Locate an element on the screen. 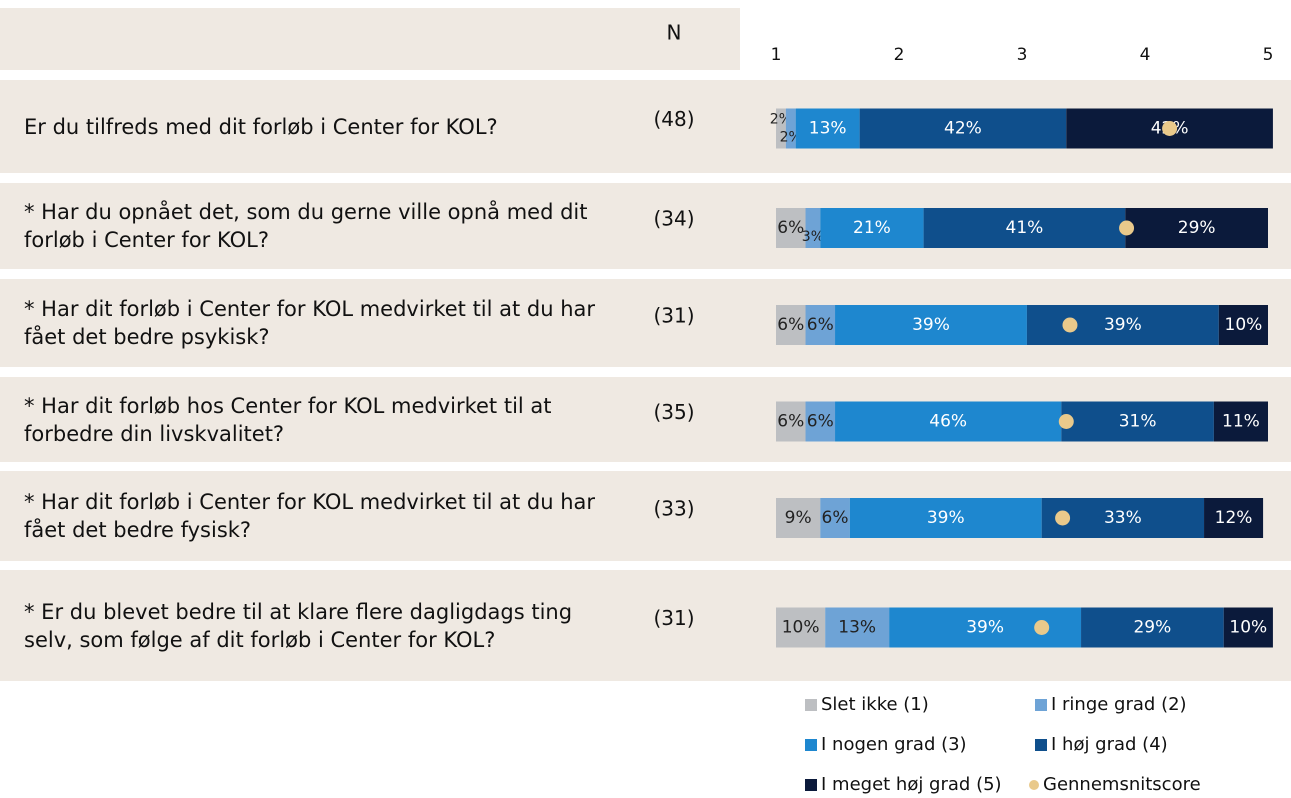 The height and width of the screenshot is (798, 1291). n-header: N is located at coordinates (674, 33).